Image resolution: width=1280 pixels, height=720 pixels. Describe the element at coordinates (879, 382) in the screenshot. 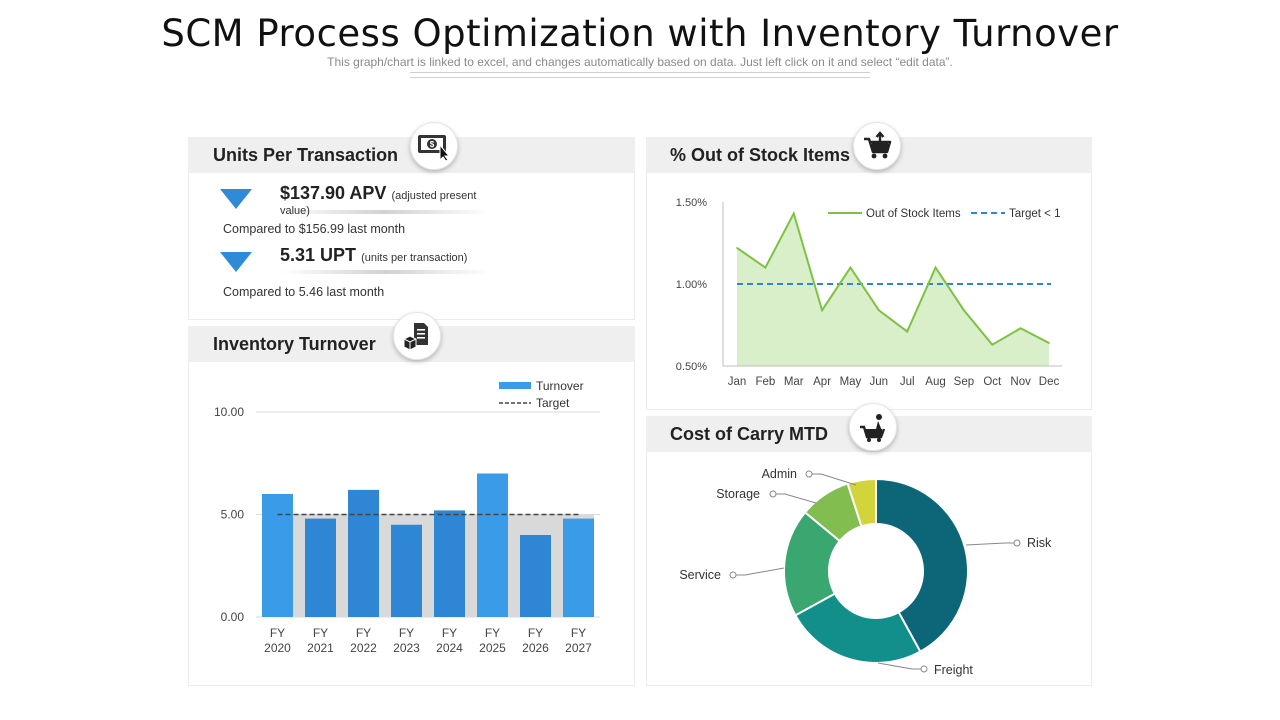

I see `line-xtick-label: Jun` at that location.